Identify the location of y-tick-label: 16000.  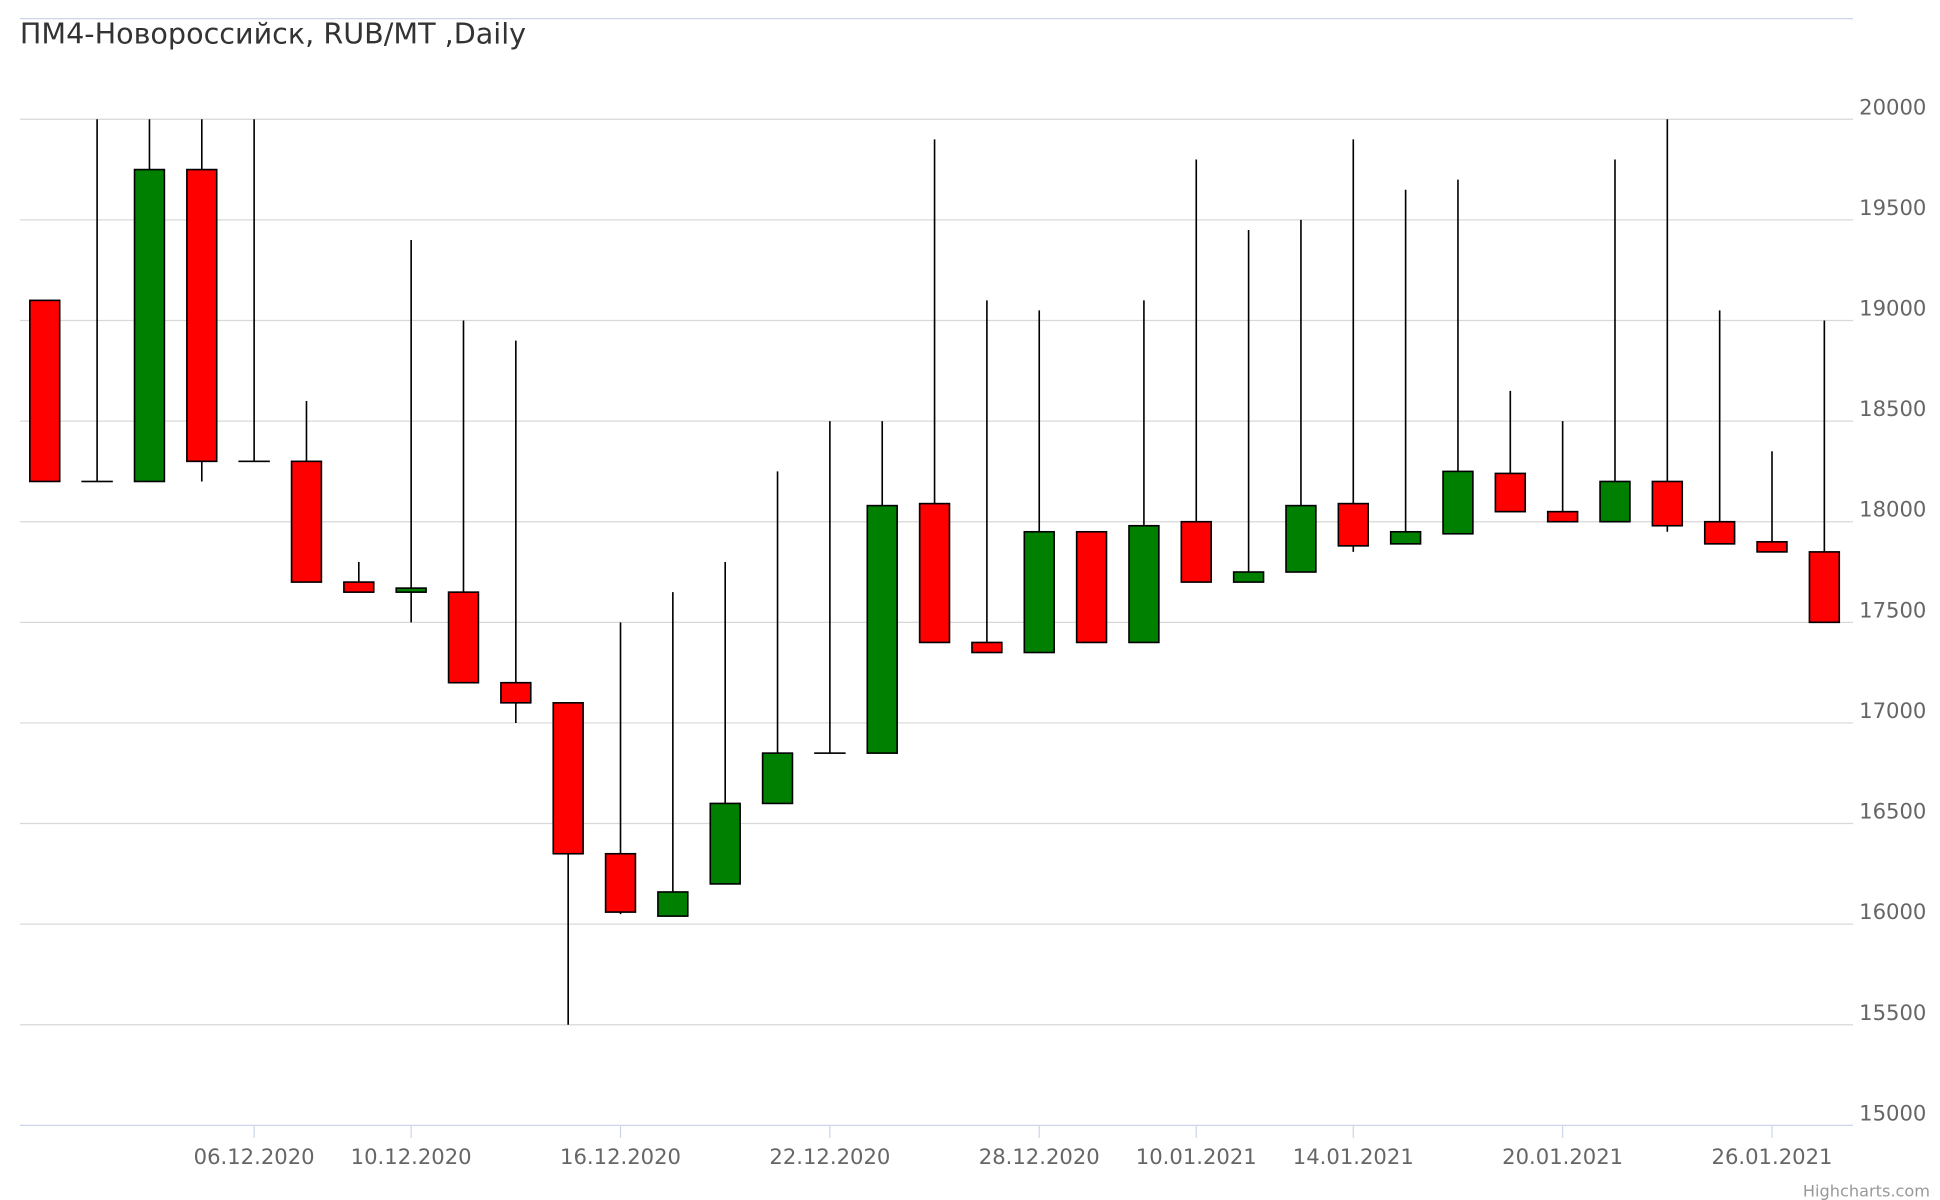
(1892, 911).